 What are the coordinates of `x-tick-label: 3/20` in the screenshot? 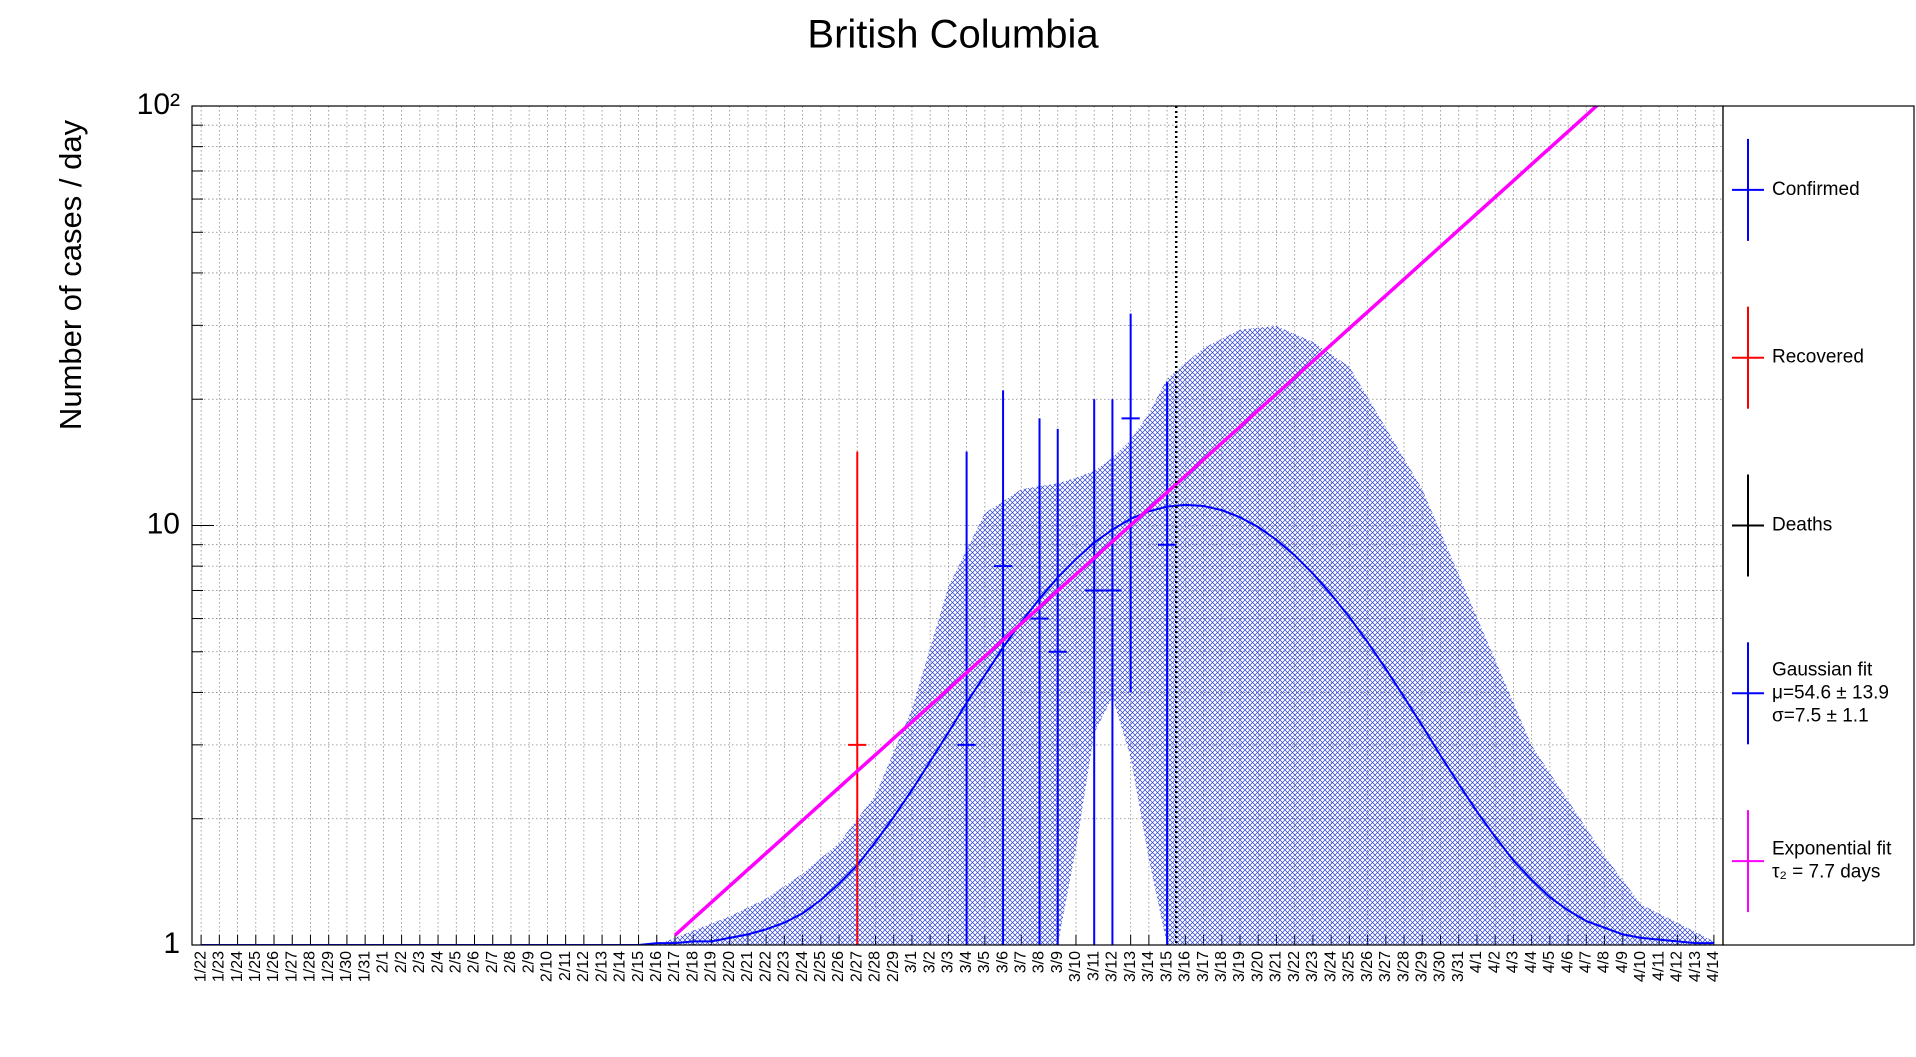 It's located at (1257, 966).